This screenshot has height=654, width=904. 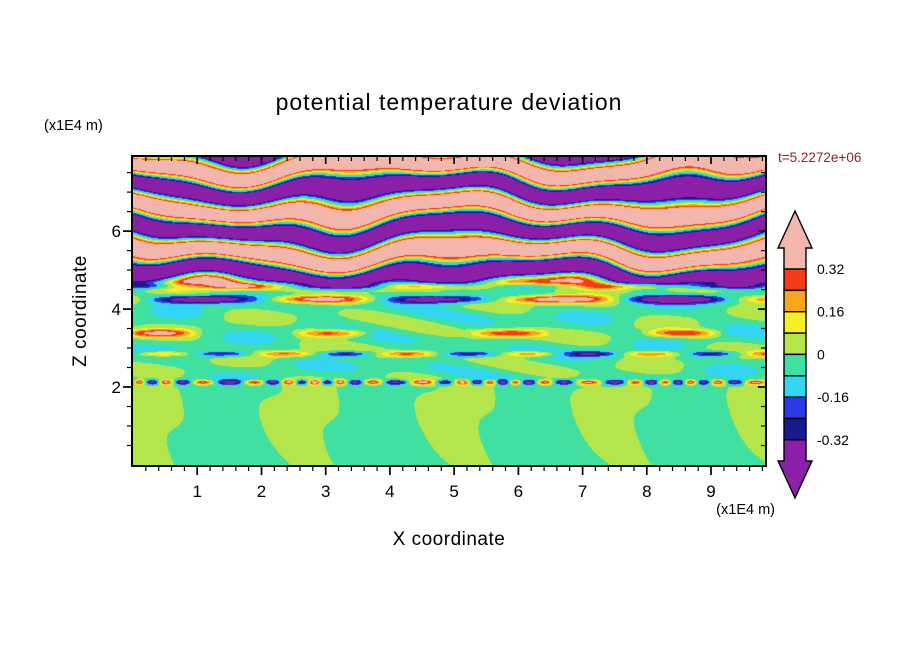 What do you see at coordinates (325, 491) in the screenshot?
I see `x-tick-label: 3` at bounding box center [325, 491].